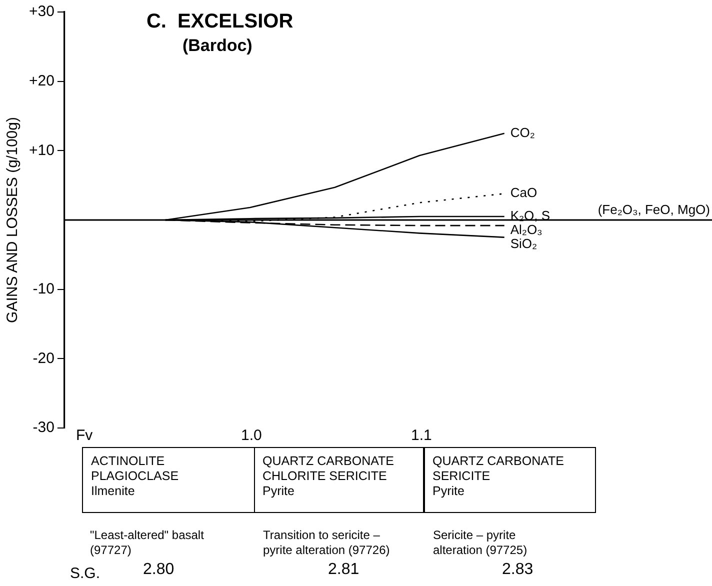 This screenshot has height=586, width=712. What do you see at coordinates (328, 476) in the screenshot?
I see `text: QUARTZ CARBONATE CHLORITE SERICITE Pyrite` at bounding box center [328, 476].